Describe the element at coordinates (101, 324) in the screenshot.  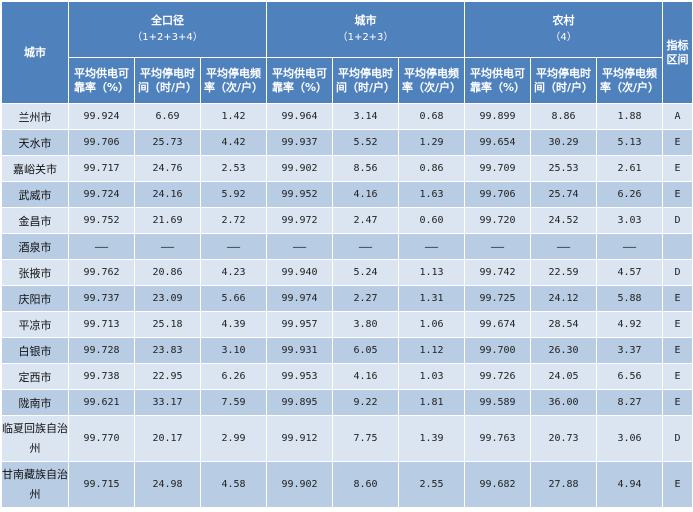
I see `value-cell: 99.713` at that location.